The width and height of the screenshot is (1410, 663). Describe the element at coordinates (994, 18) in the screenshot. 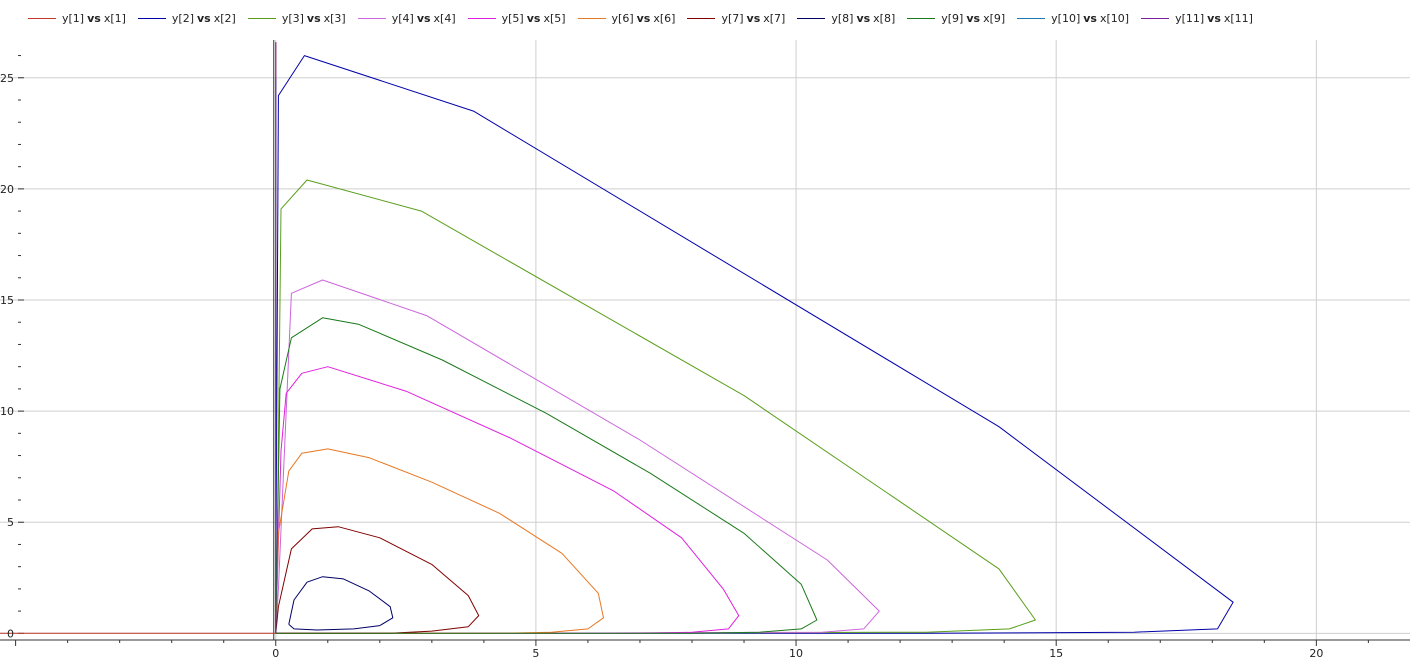

I see `legend-x-name: x[9]` at that location.